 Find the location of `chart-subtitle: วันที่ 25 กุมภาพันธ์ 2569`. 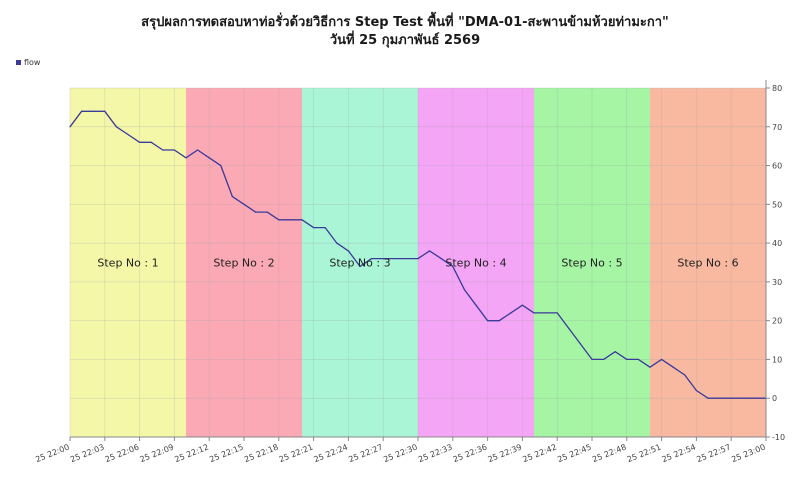

chart-subtitle: วันที่ 25 กุมภาพันธ์ 2569 is located at coordinates (405, 40).